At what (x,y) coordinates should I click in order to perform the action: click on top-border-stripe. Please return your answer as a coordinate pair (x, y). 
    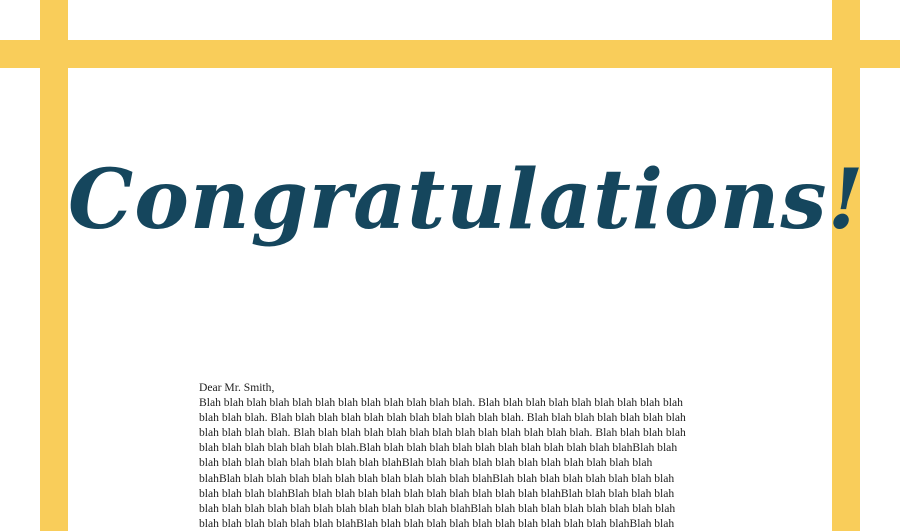
    Looking at the image, I should click on (450, 54).